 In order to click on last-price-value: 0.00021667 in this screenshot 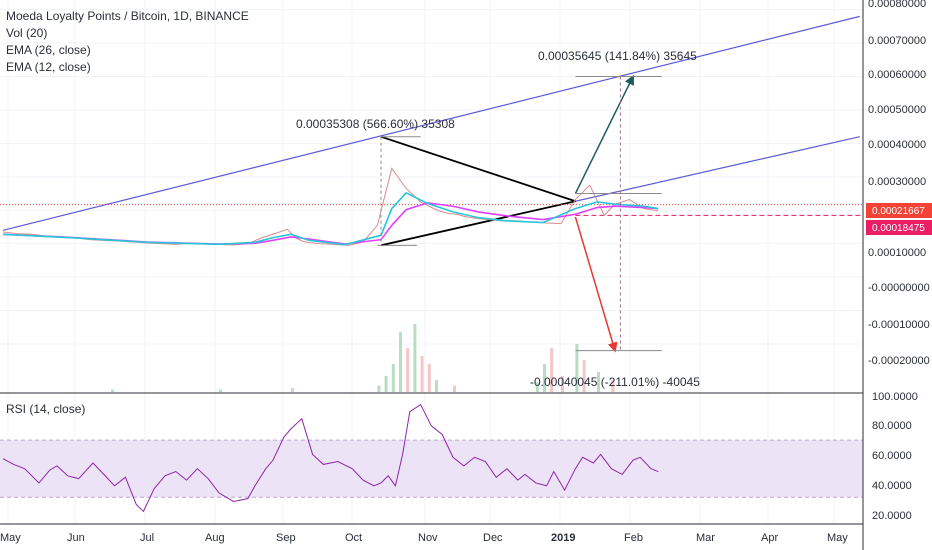, I will do `click(898, 211)`.